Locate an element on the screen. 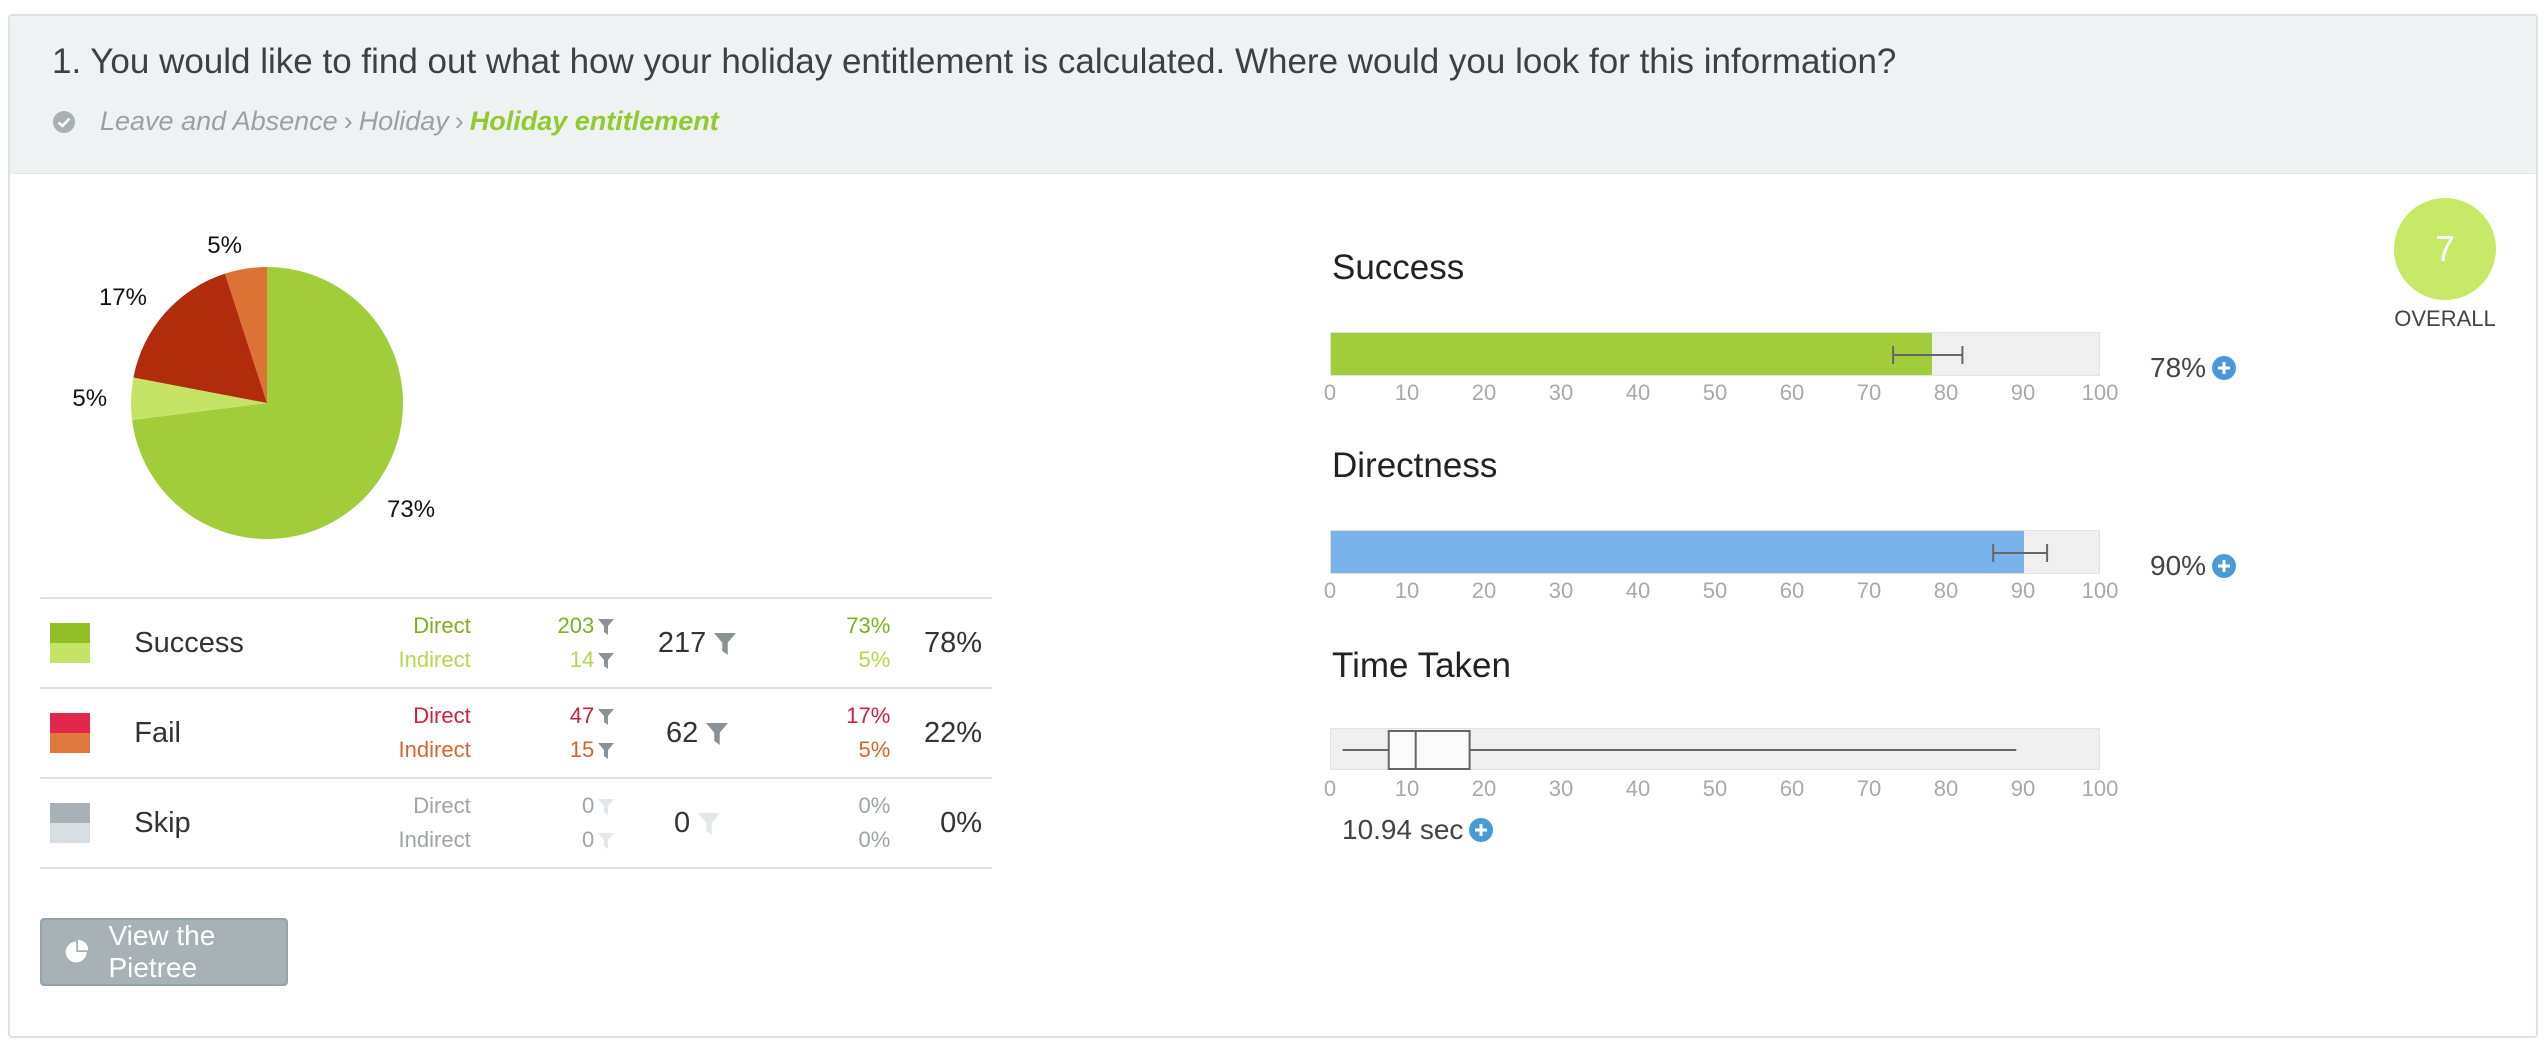 The height and width of the screenshot is (1054, 2547). row-label: Success is located at coordinates (189, 642).